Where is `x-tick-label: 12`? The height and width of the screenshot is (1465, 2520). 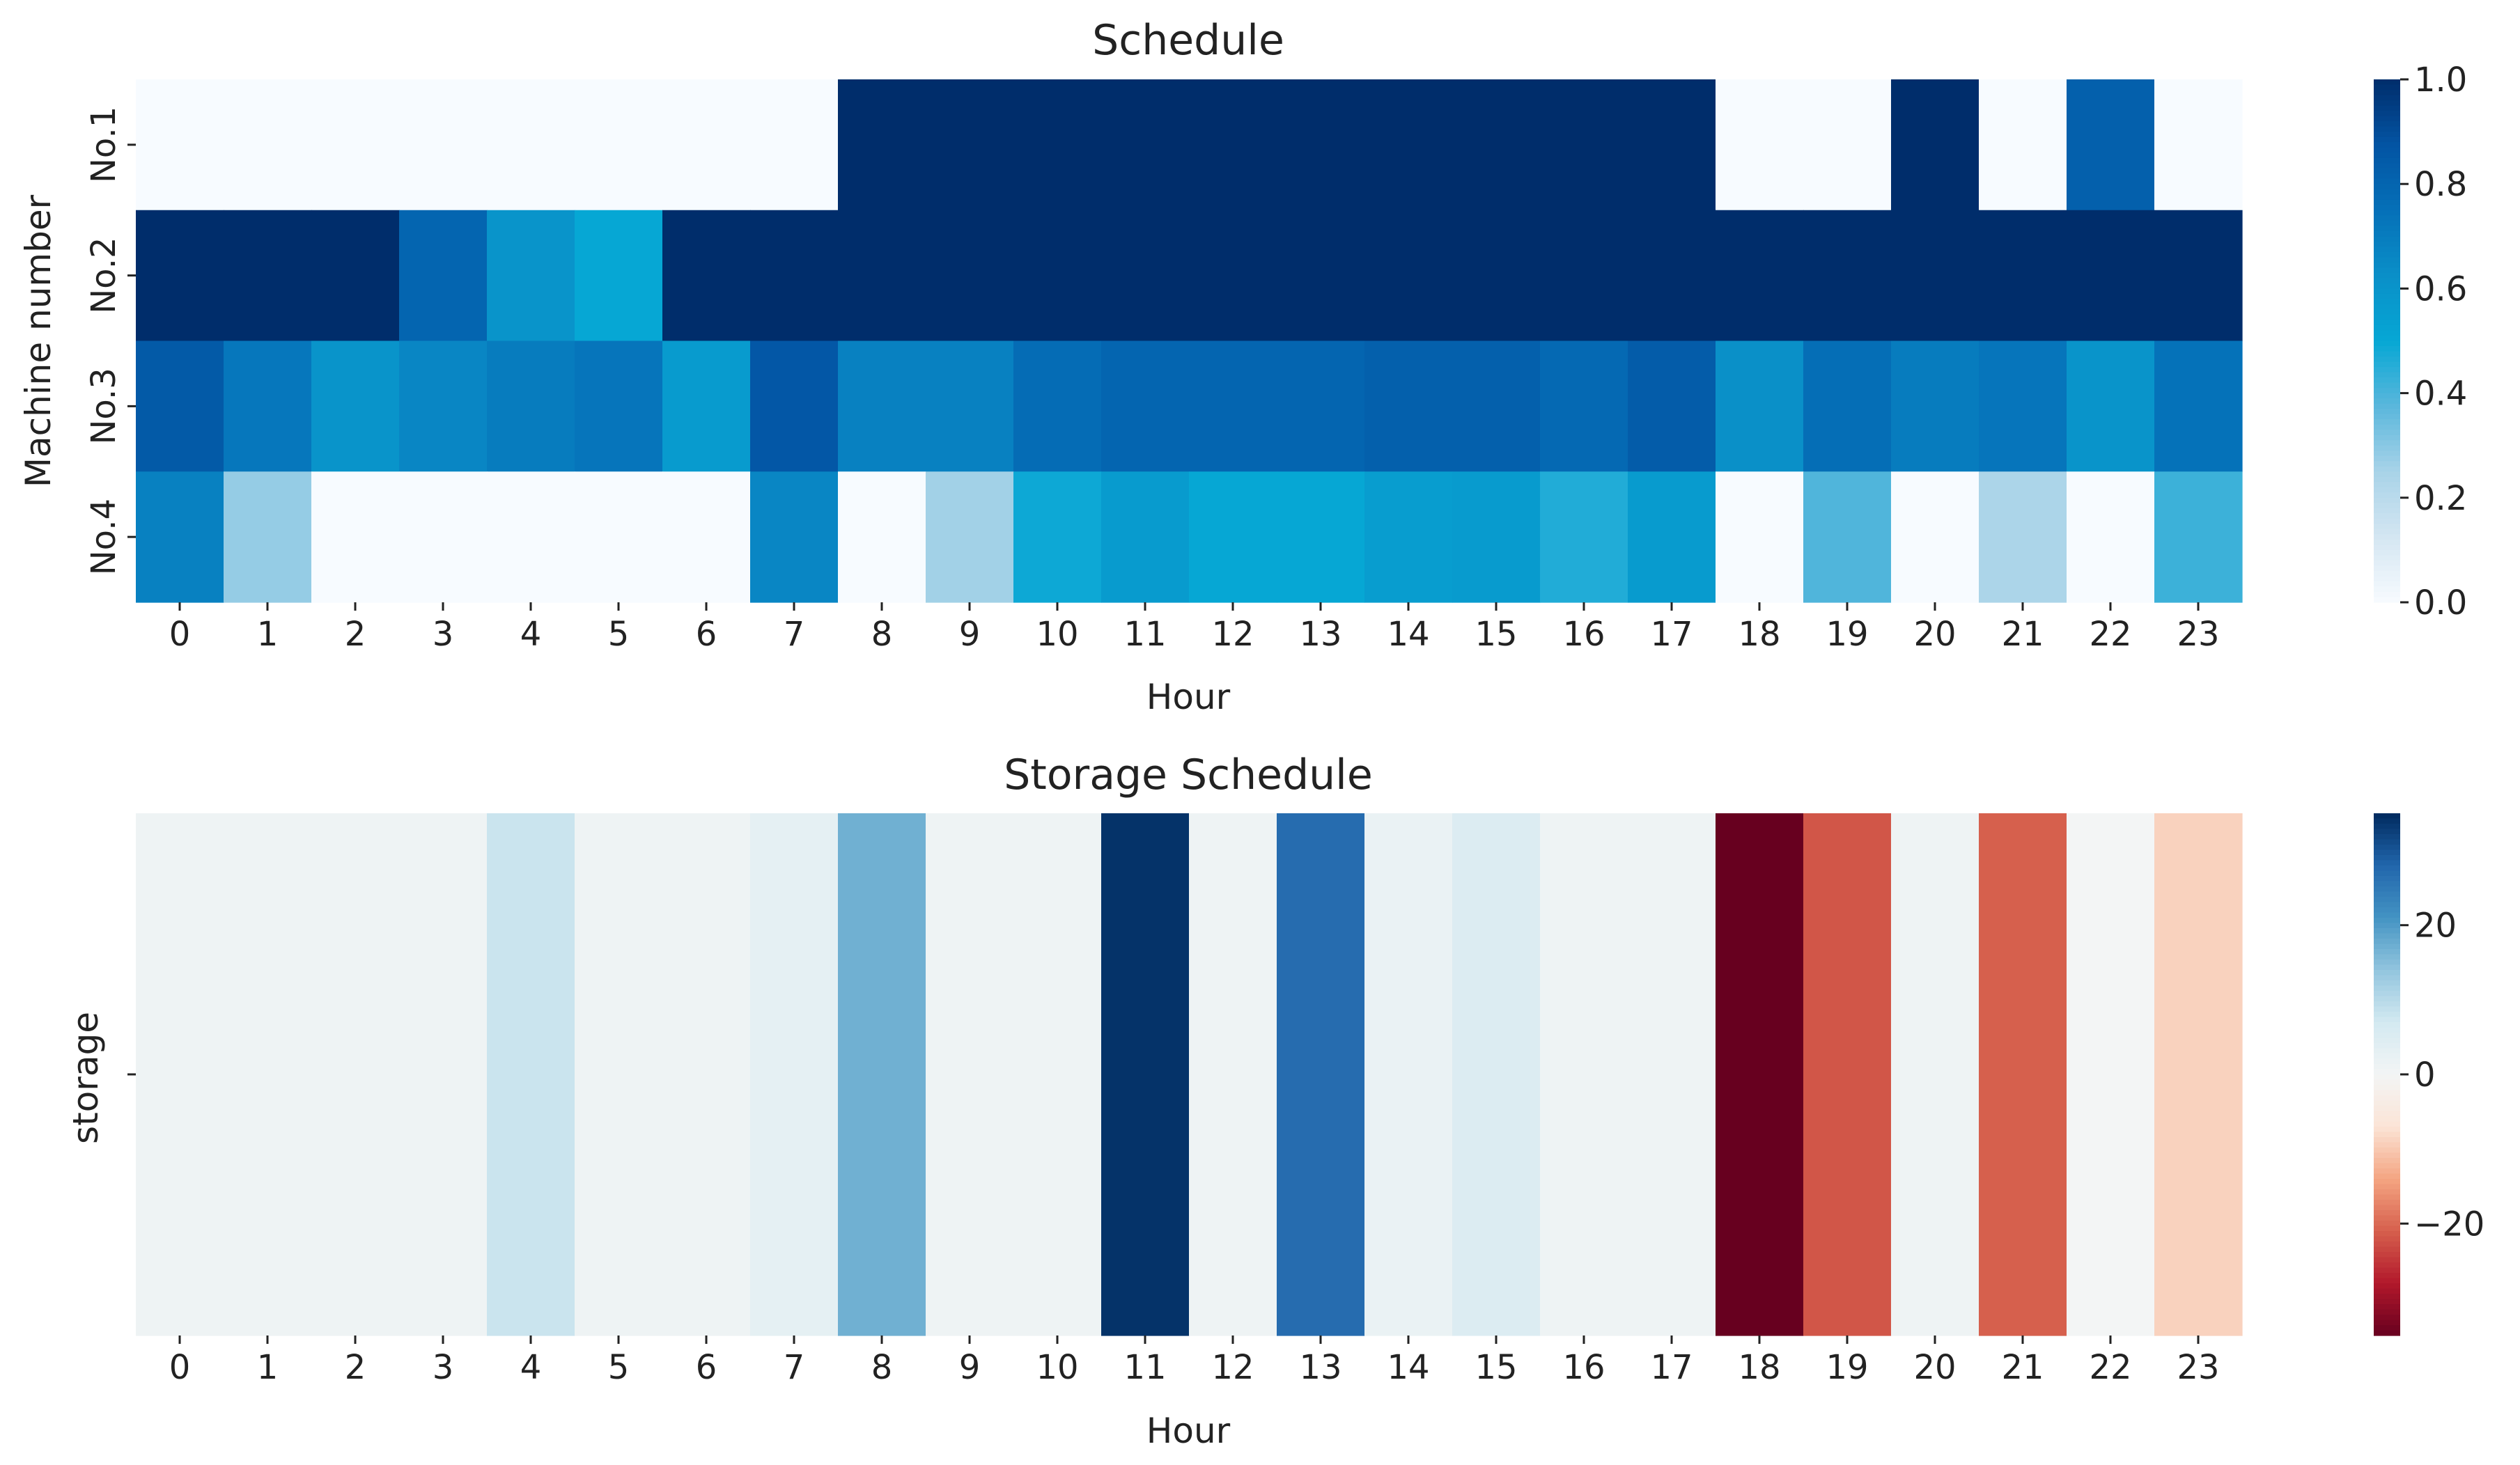
x-tick-label: 12 is located at coordinates (1232, 1368).